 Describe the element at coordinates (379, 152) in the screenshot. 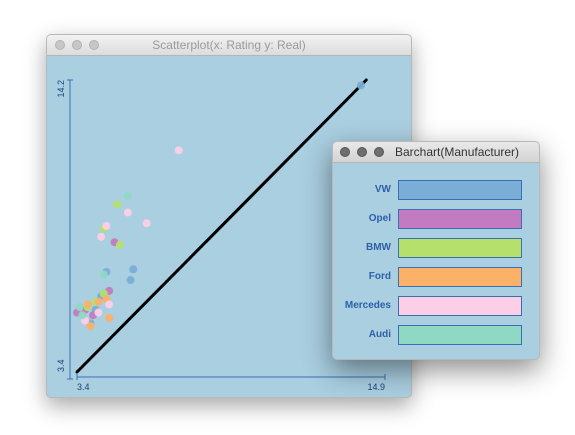

I see `zoom-button` at that location.